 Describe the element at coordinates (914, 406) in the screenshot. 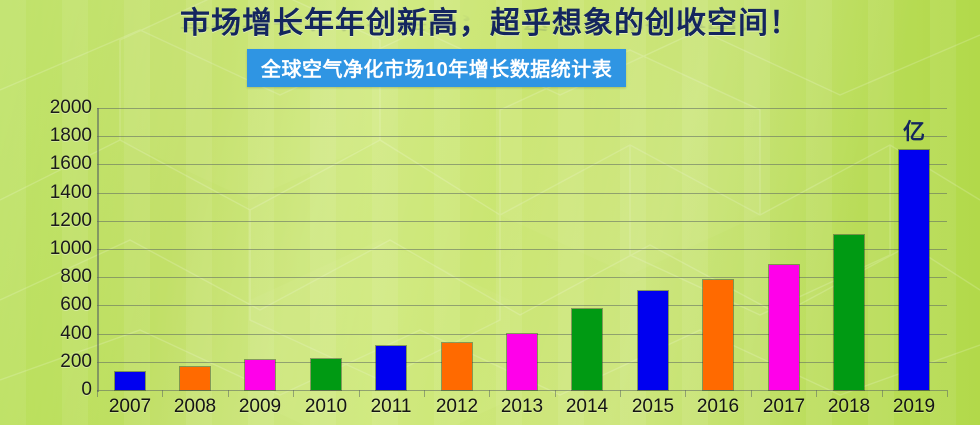

I see `x-tick-label-2019: 2019` at that location.